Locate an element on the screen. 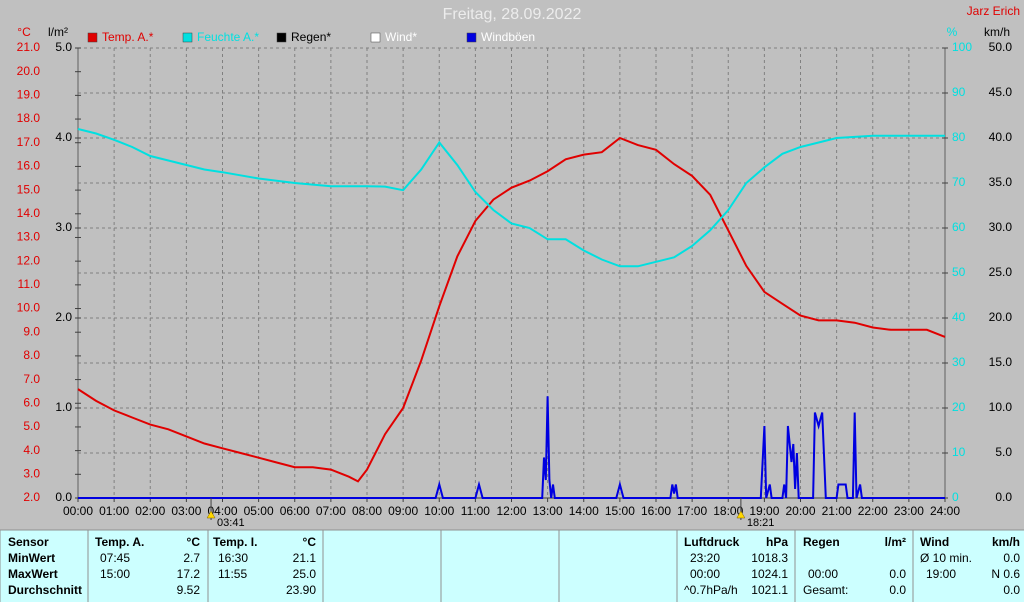 The image size is (1024, 602). y-tick-label: 19.0 is located at coordinates (29, 95).